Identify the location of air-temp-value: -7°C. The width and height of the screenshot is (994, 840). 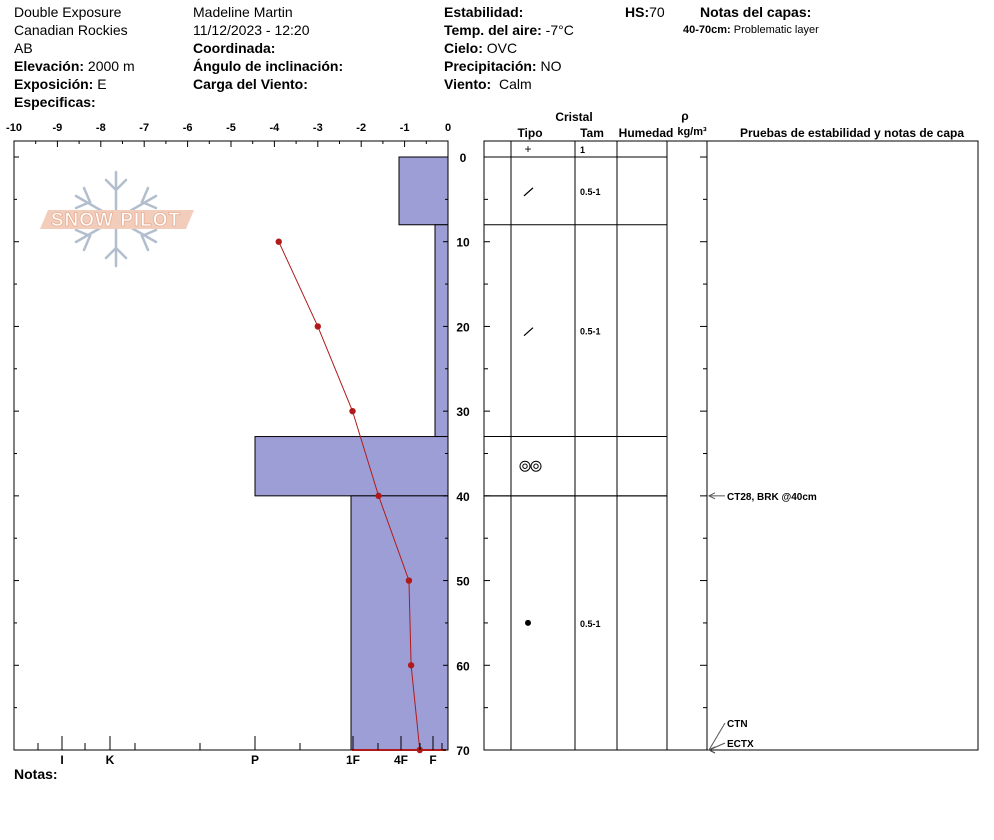
(559, 30).